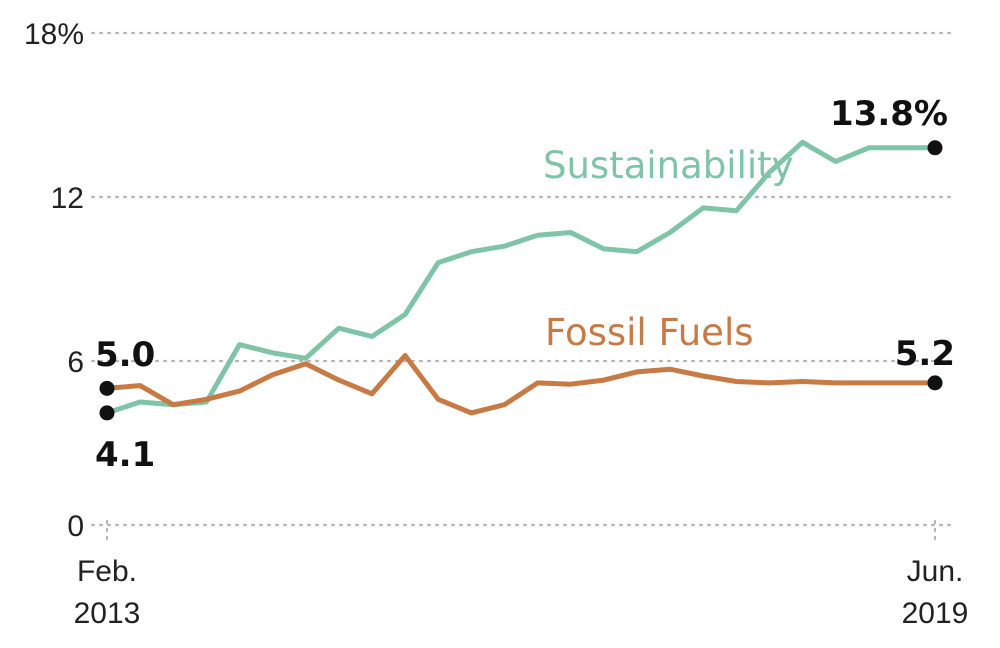 This screenshot has width=1000, height=648. What do you see at coordinates (649, 332) in the screenshot?
I see `series-label-fossil-fuels: Fossil Fuels` at bounding box center [649, 332].